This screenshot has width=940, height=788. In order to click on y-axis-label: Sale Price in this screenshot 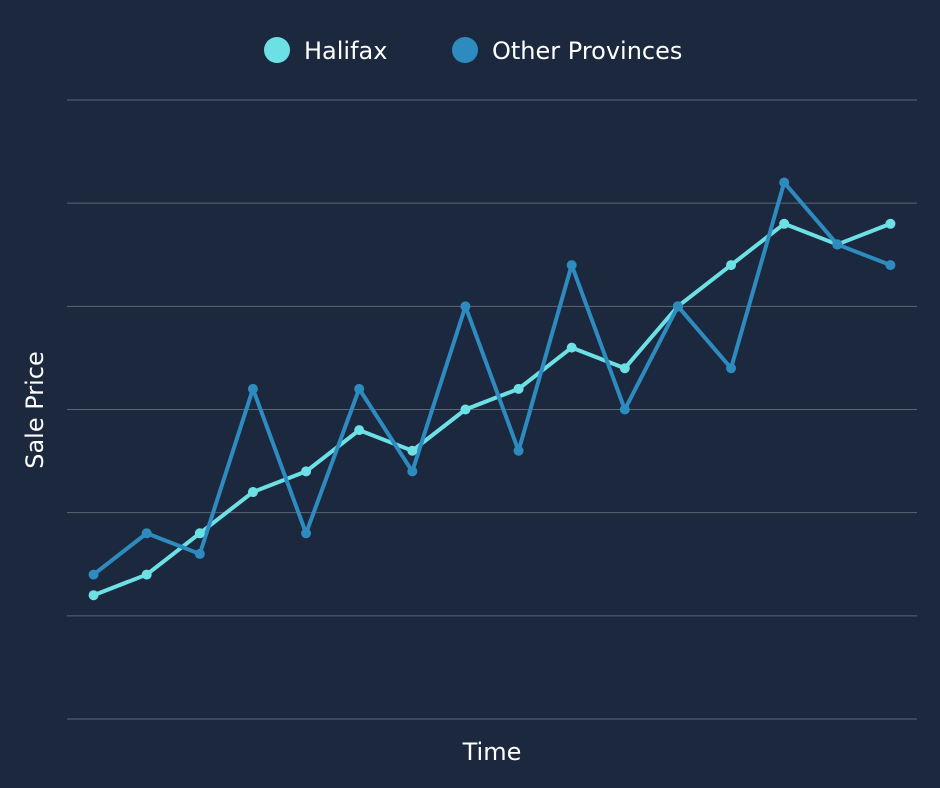, I will do `click(35, 410)`.